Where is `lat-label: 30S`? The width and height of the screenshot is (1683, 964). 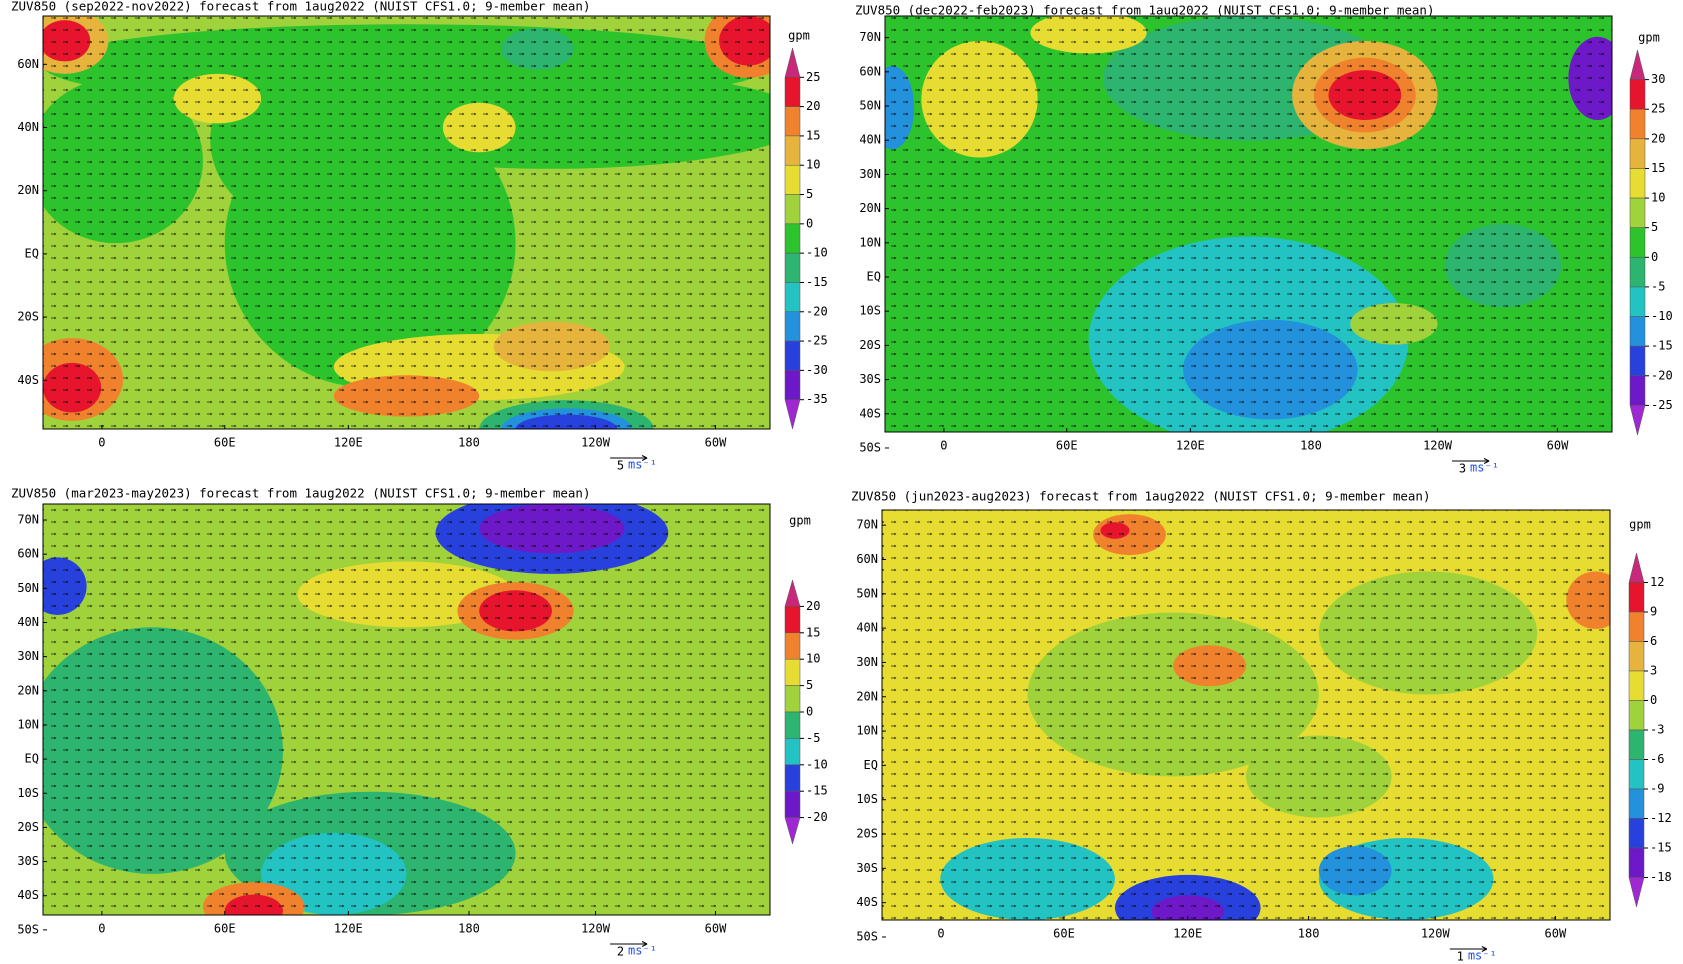
lat-label: 30S is located at coordinates (870, 379).